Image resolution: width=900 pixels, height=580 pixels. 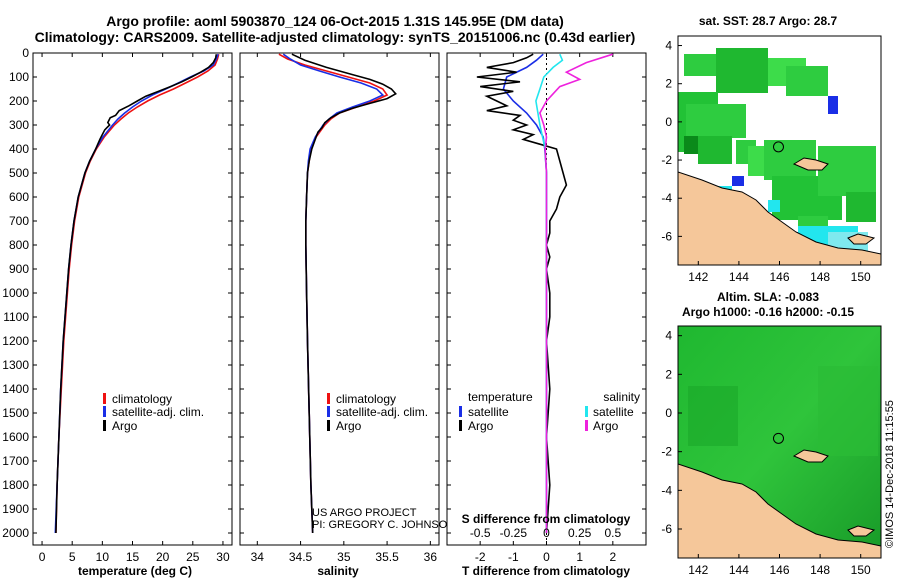 What do you see at coordinates (739, 277) in the screenshot?
I see `x-tick-label: 144` at bounding box center [739, 277].